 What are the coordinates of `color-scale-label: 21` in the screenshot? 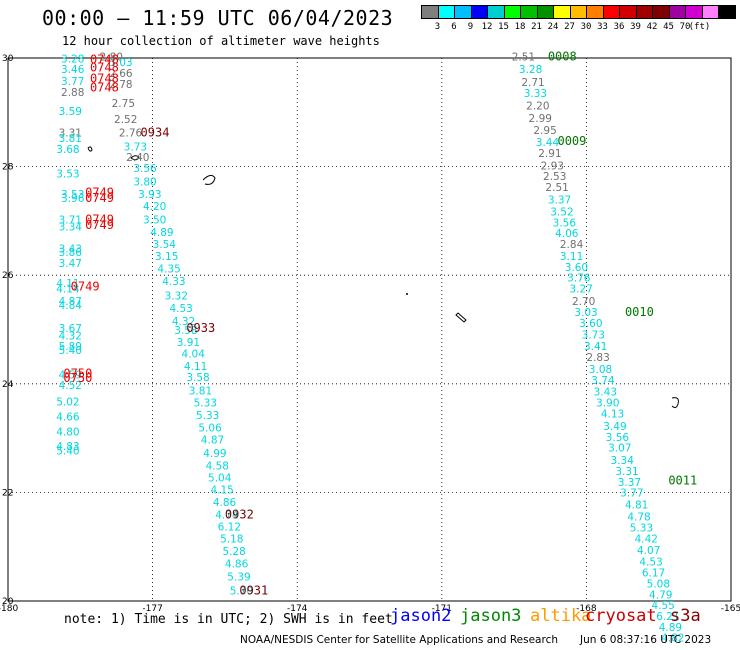 It's located at (536, 27).